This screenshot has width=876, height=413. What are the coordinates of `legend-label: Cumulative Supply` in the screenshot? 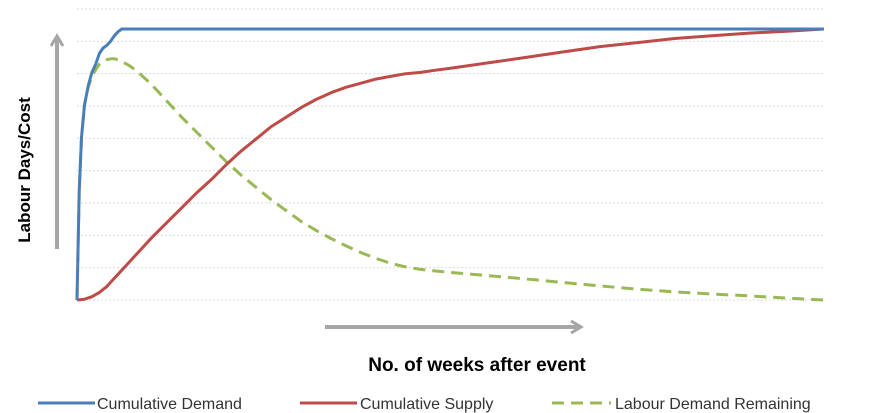 It's located at (426, 404).